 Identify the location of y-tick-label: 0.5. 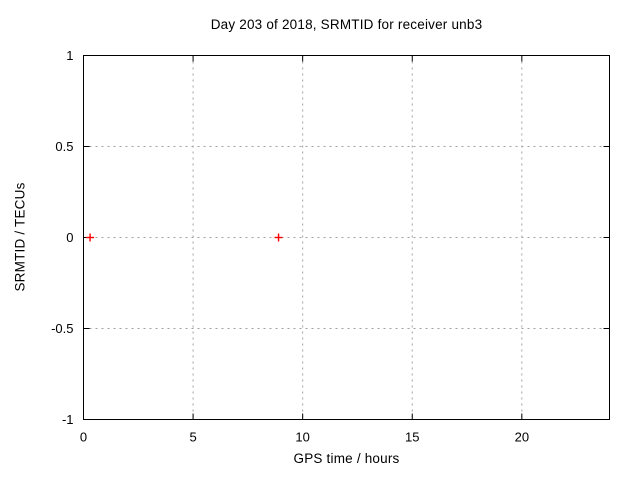
(64, 146).